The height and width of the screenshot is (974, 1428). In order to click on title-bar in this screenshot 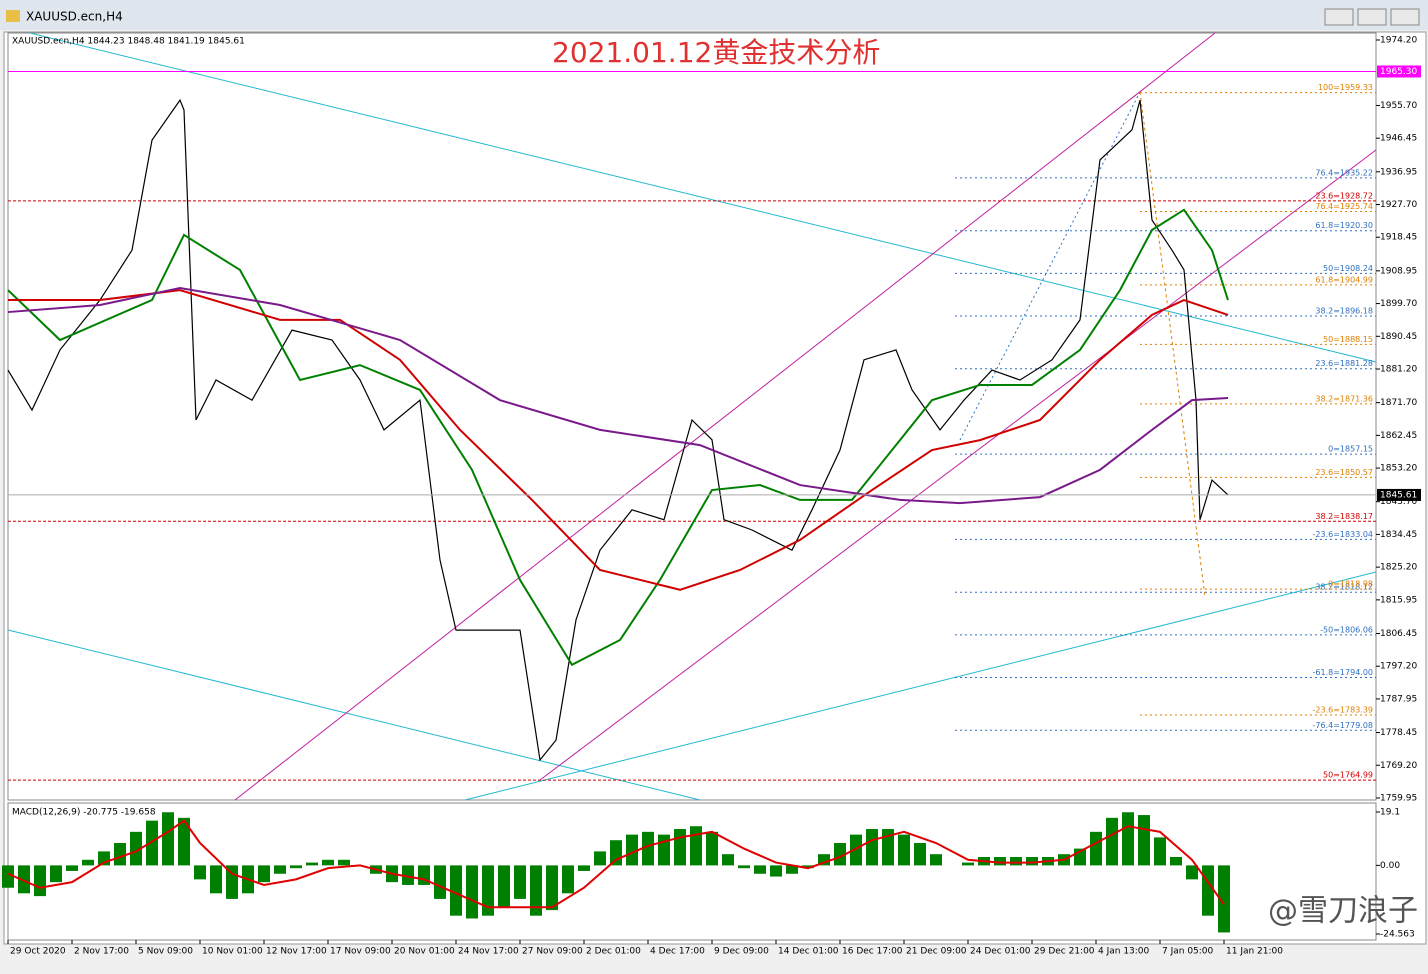, I will do `click(714, 15)`.